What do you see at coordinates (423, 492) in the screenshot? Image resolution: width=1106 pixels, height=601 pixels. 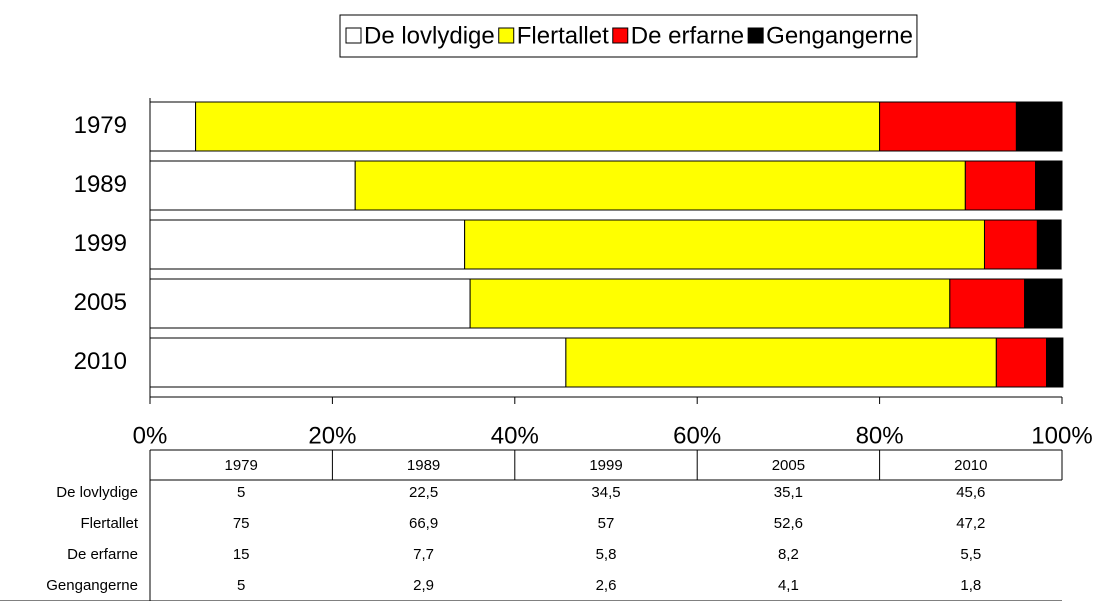 I see `table-cell: 22,5` at bounding box center [423, 492].